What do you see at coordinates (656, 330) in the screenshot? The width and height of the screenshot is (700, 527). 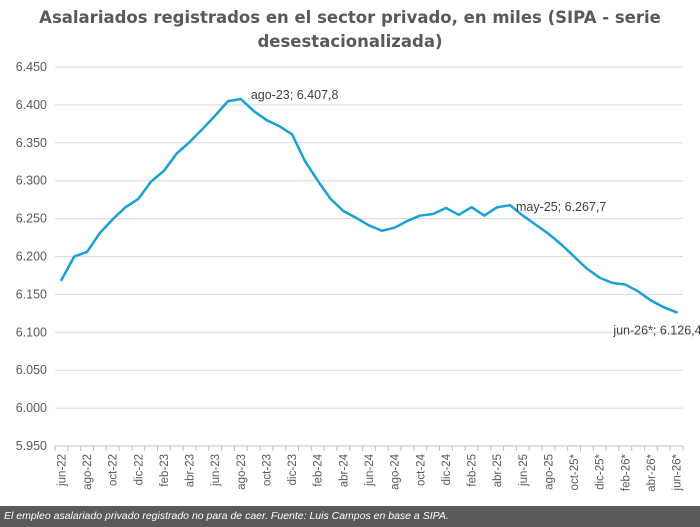 I see `data-label: jun-26*; 6.126,4` at bounding box center [656, 330].